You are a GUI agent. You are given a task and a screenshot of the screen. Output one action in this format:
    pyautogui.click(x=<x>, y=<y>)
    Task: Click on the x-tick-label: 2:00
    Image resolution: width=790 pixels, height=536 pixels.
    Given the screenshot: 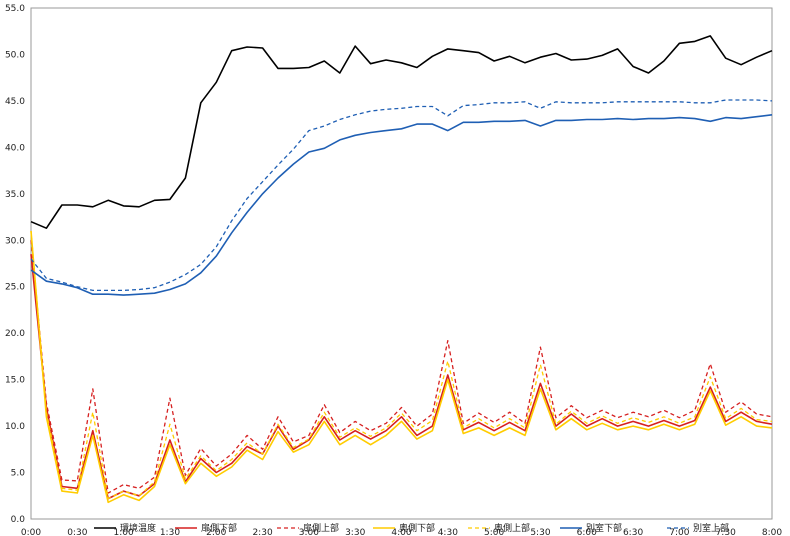 What is the action you would take?
    pyautogui.click(x=216, y=532)
    